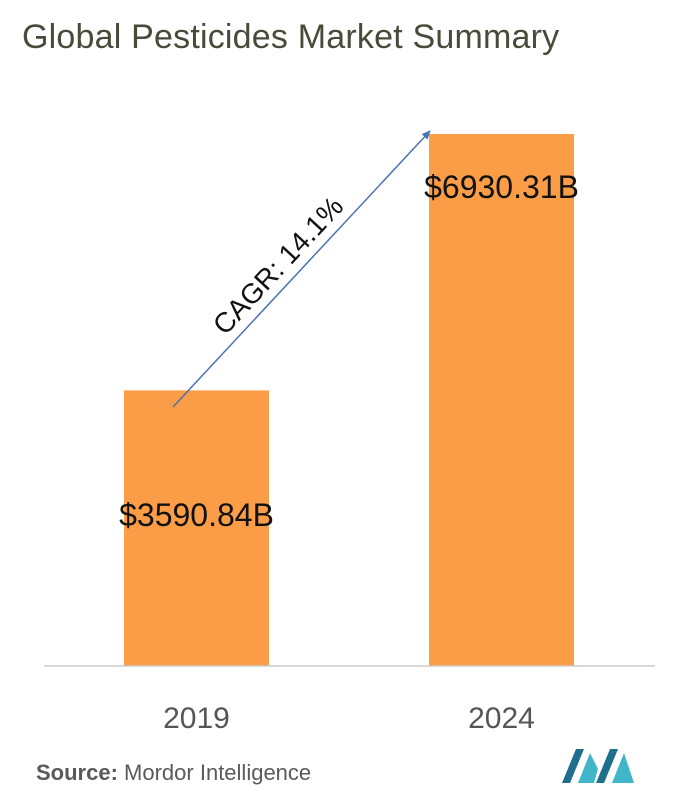 This screenshot has height=810, width=677. I want to click on bar-2024, so click(501, 400).